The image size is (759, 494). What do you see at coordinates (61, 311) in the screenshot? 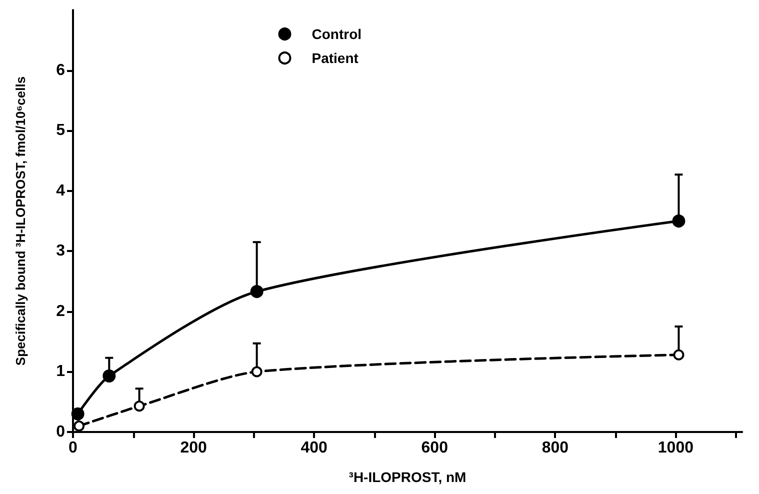
I see `y-tick-label: 2` at bounding box center [61, 311].